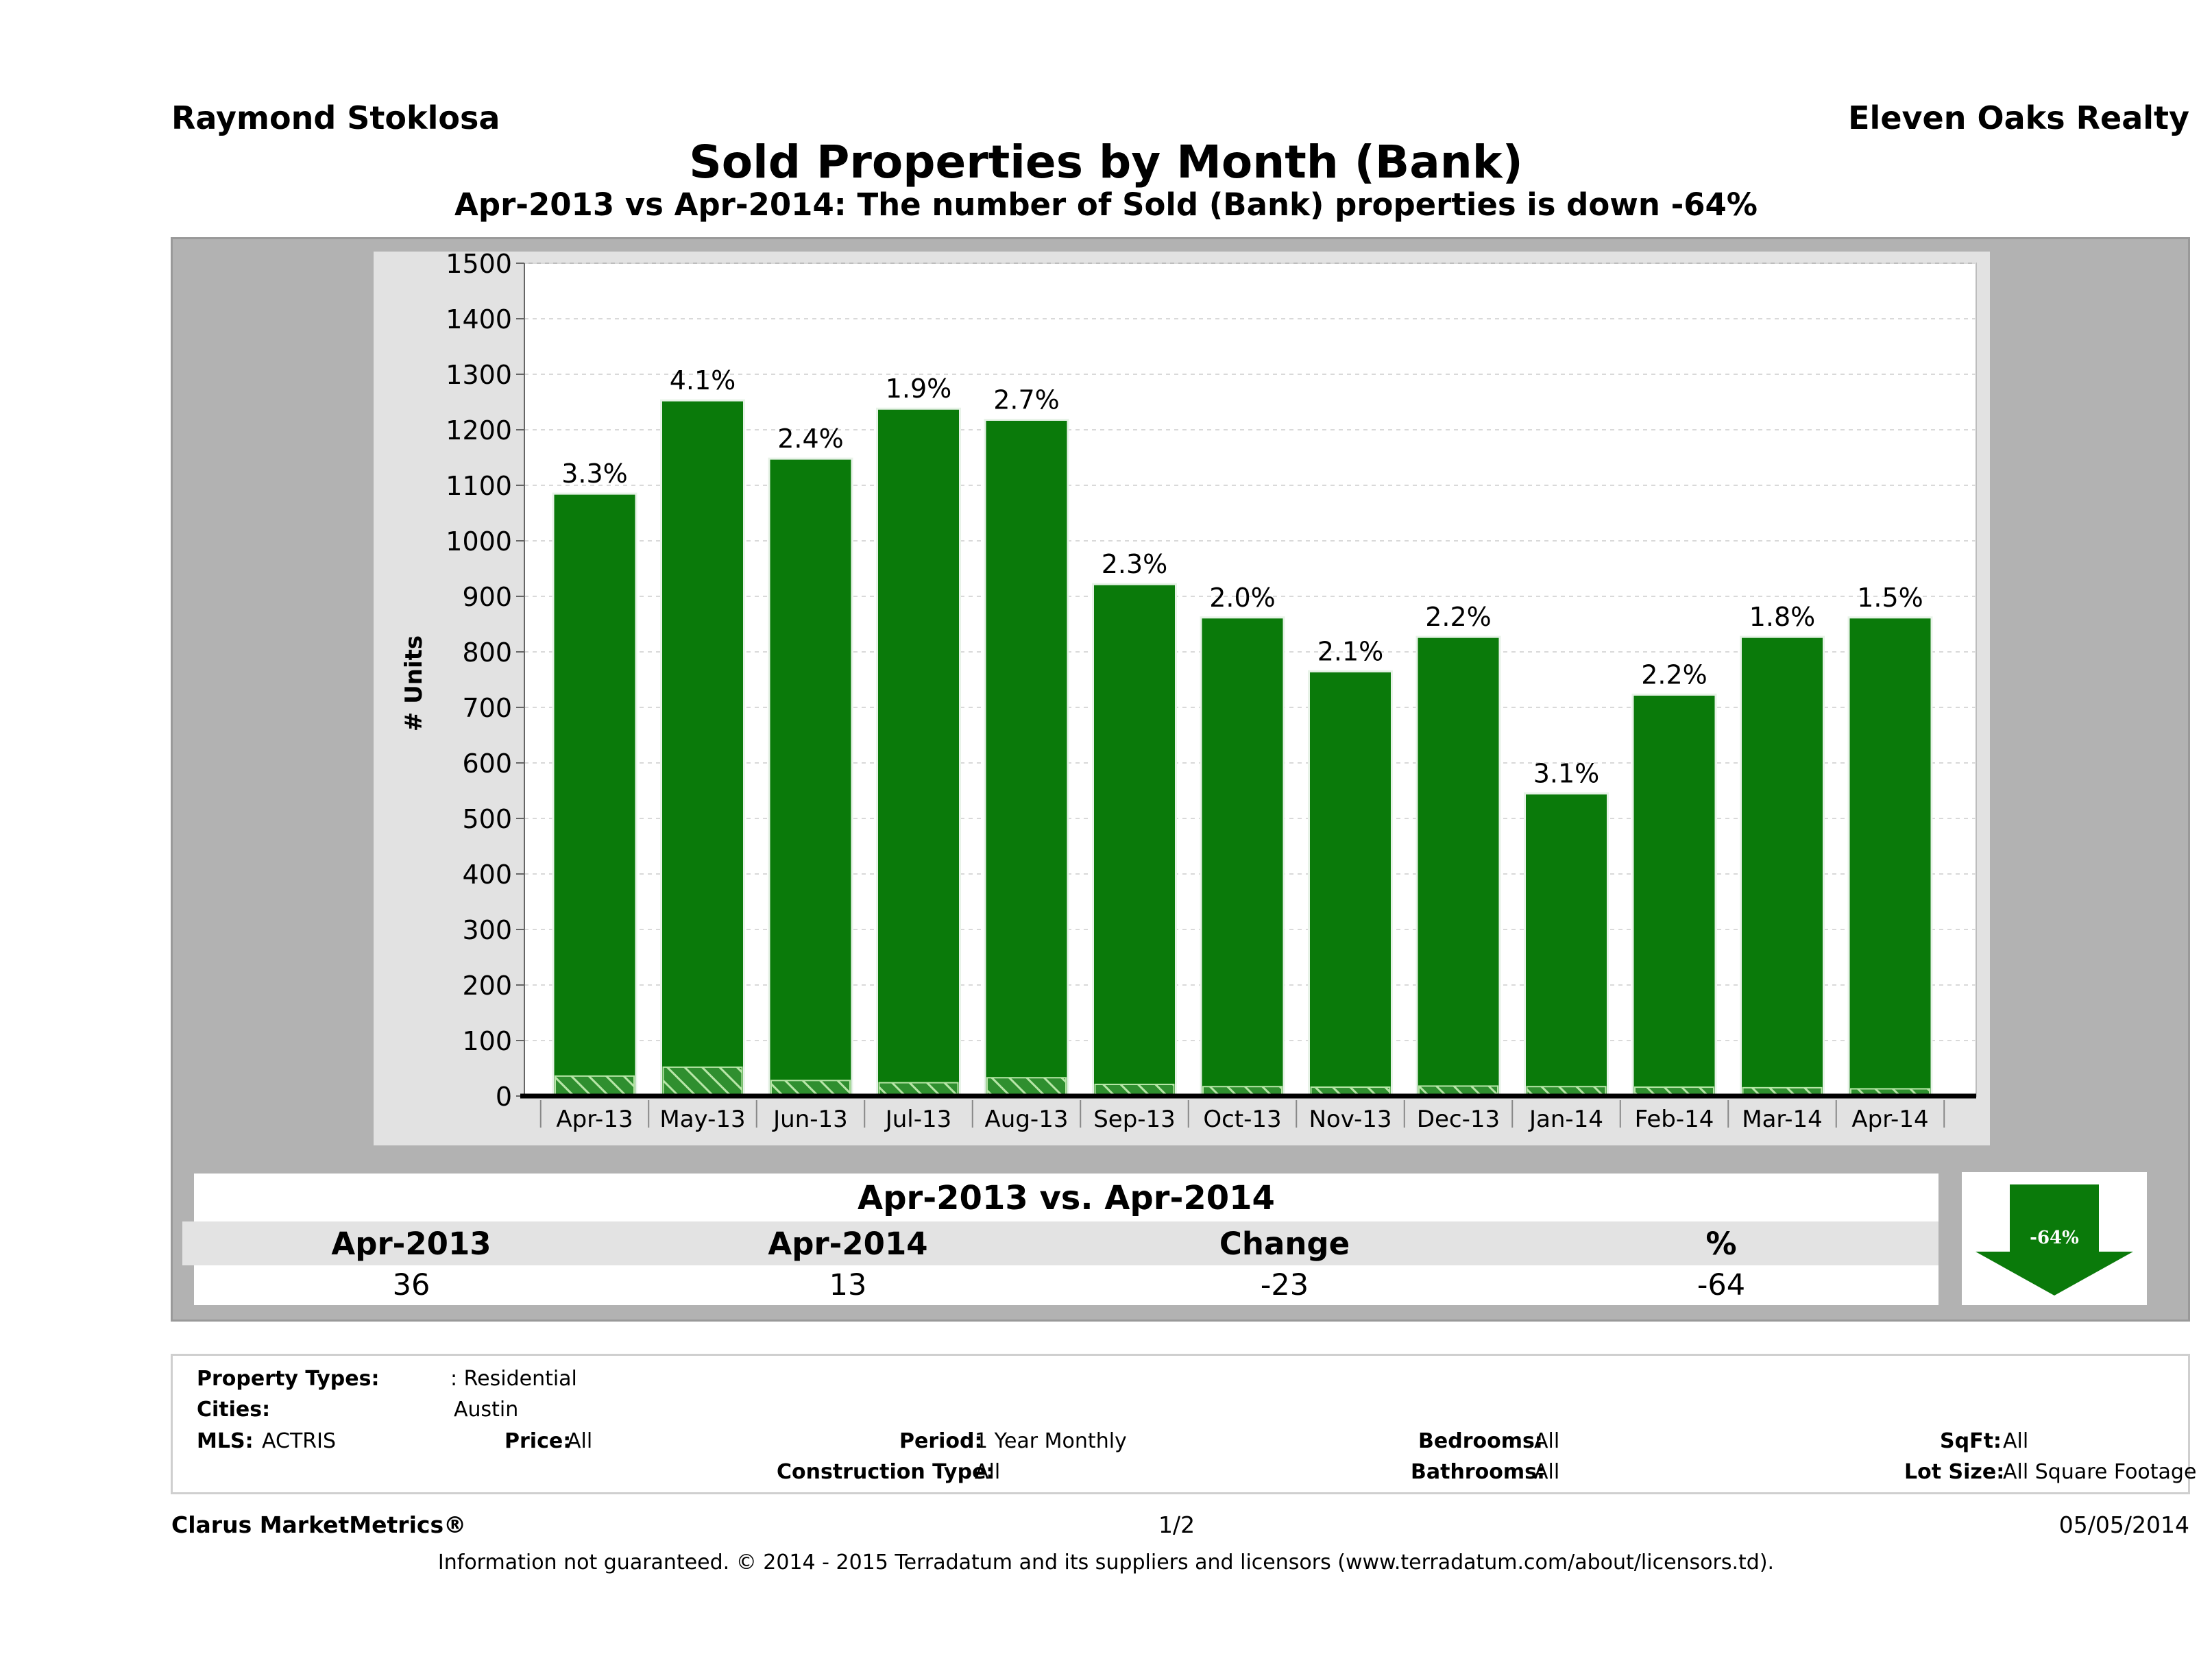 The height and width of the screenshot is (1678, 2212). Describe the element at coordinates (1567, 774) in the screenshot. I see `data-label: 3.1%` at that location.